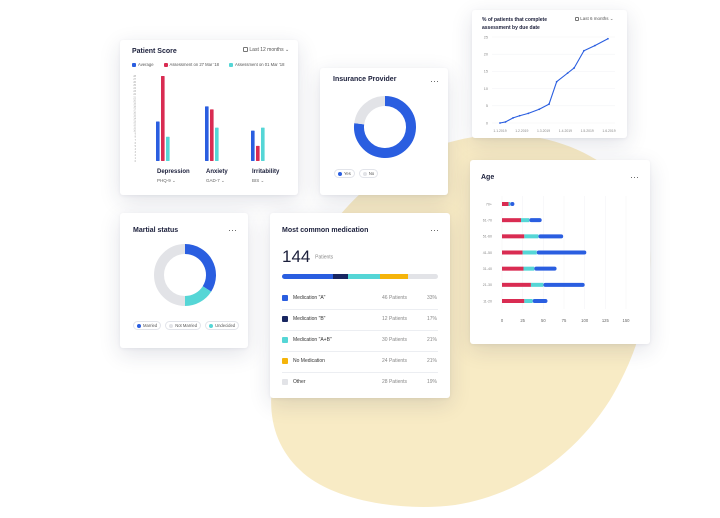 Image resolution: width=720 pixels, height=518 pixels. I want to click on y-tick-label: 15, so click(486, 72).